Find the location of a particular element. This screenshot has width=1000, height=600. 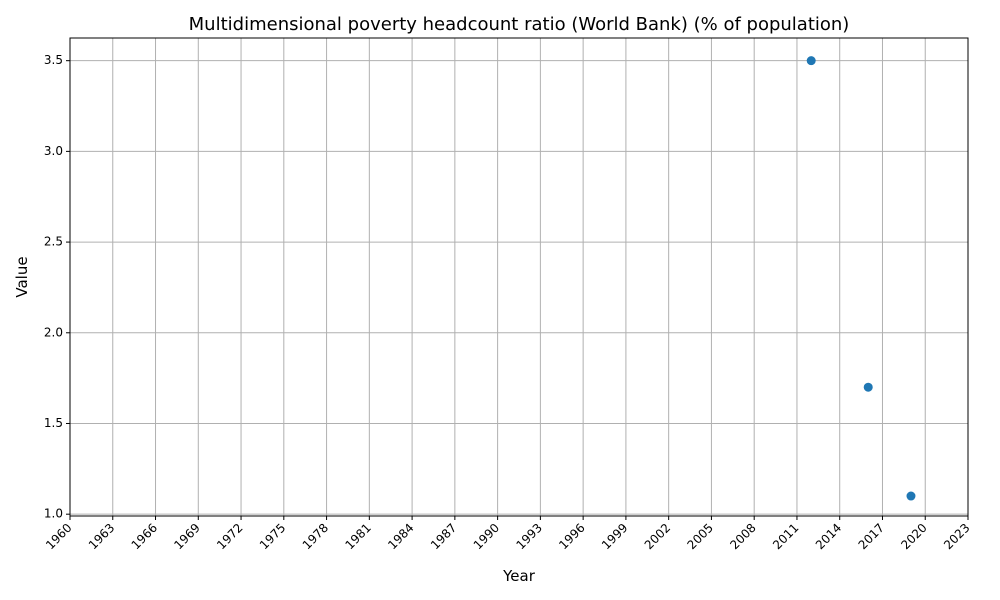

x-tick-label: 1993 is located at coordinates (528, 536).